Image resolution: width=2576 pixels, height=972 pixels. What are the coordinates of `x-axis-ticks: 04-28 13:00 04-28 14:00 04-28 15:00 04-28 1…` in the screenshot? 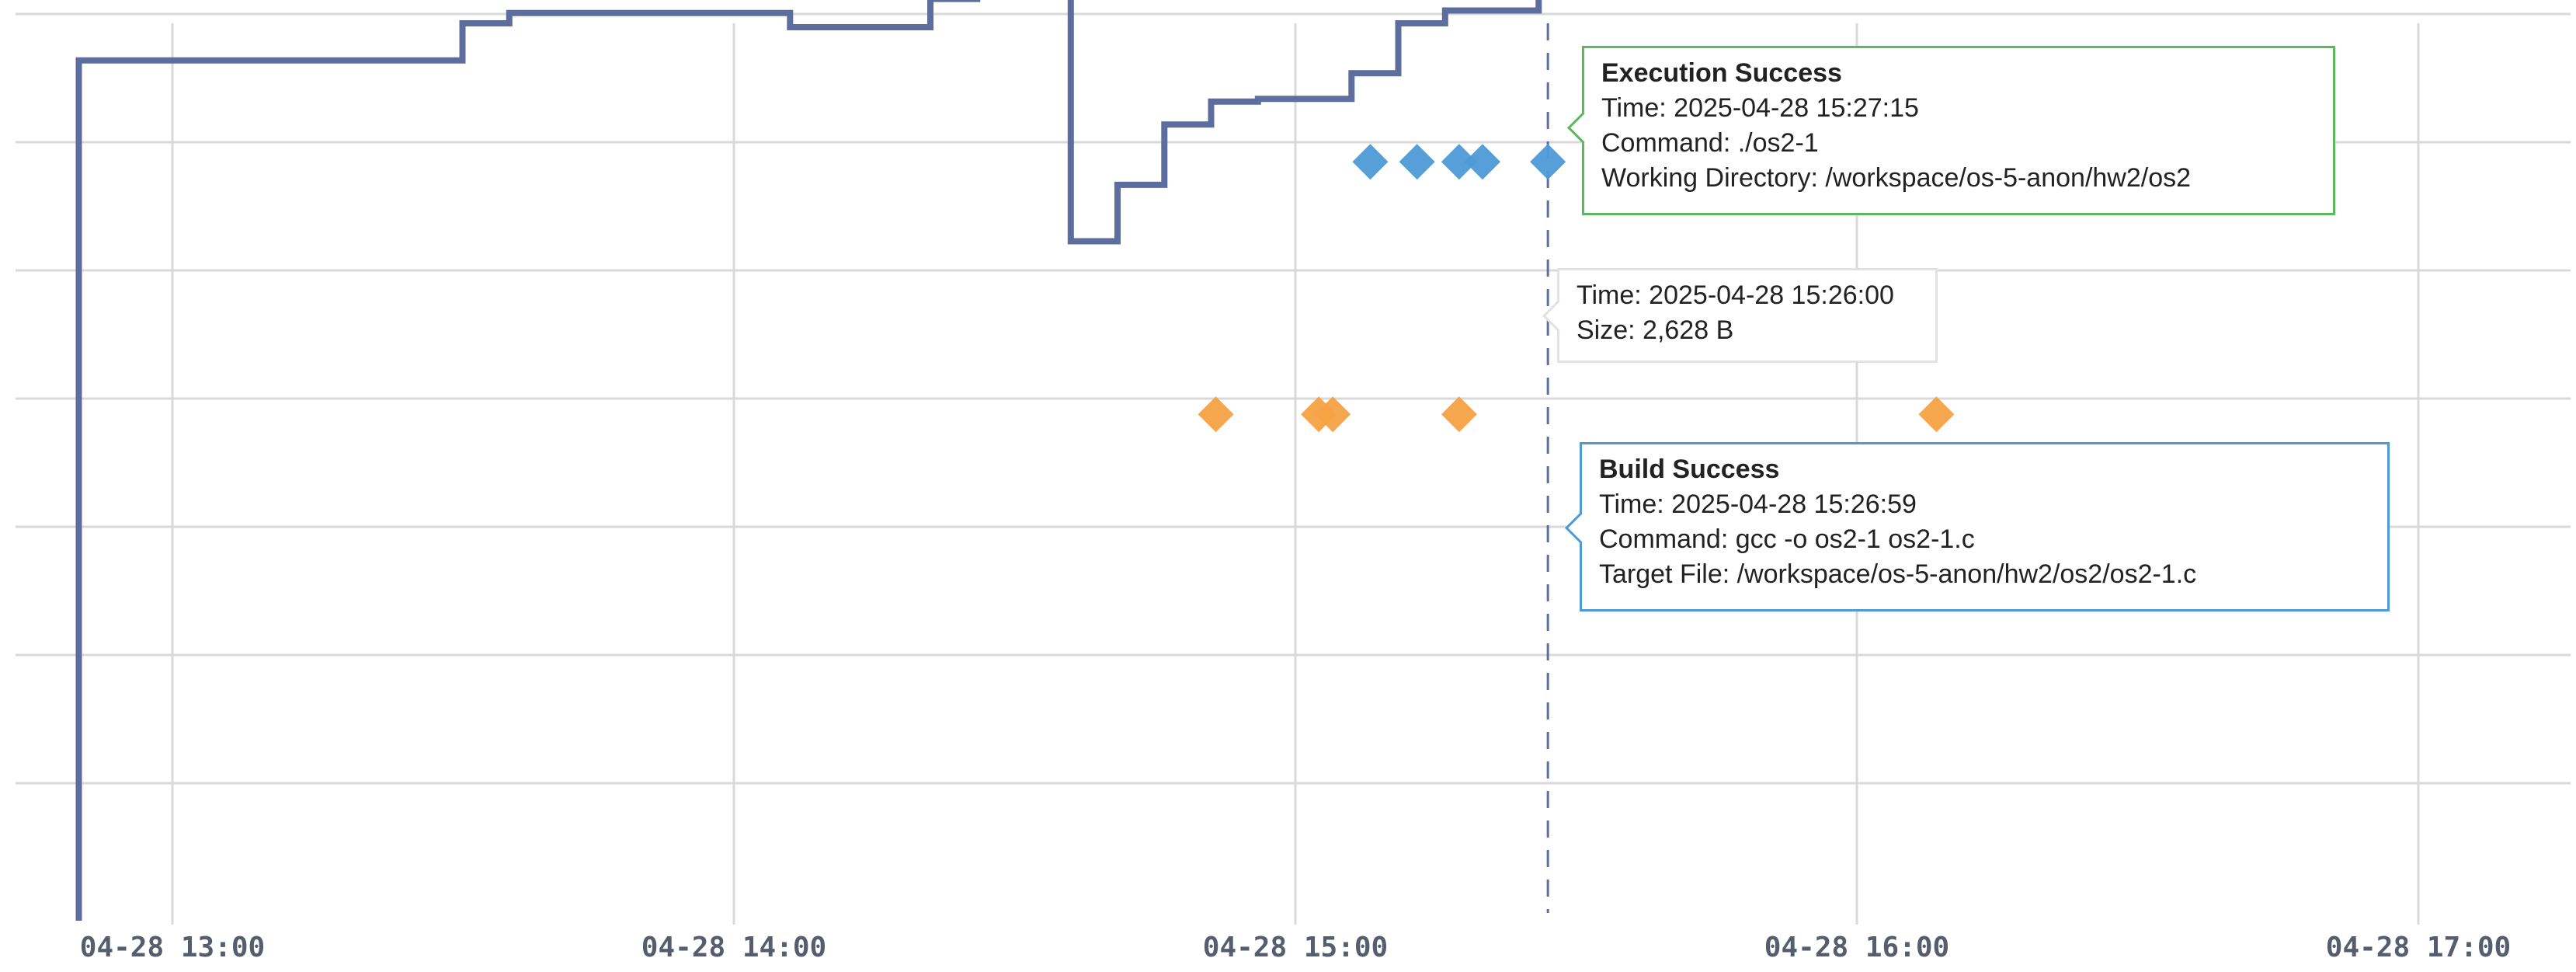 It's located at (1295, 948).